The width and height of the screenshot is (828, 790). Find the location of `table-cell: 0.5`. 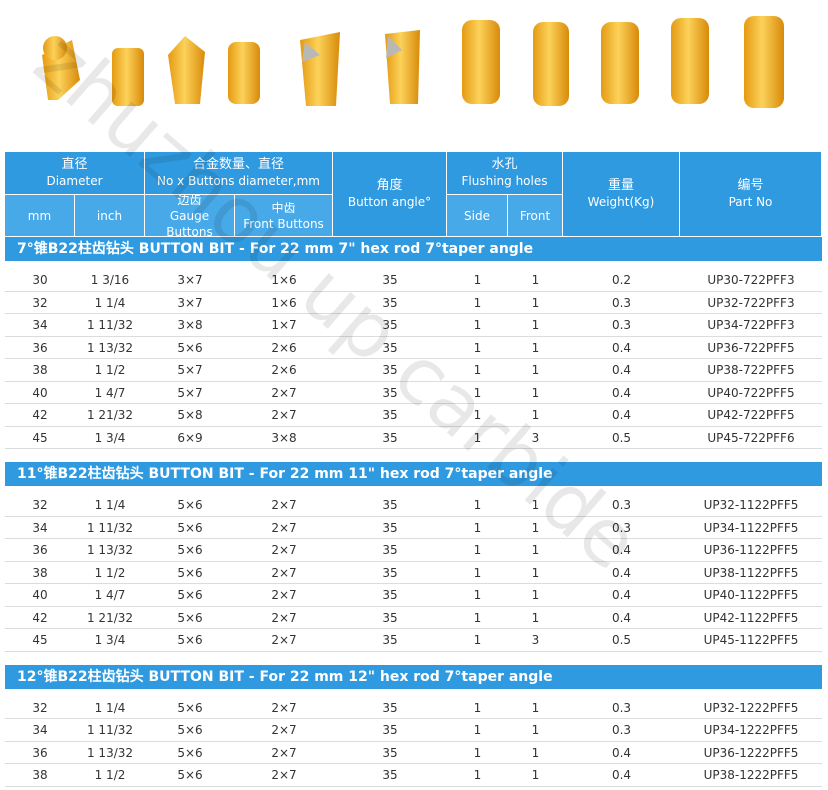

table-cell: 0.5 is located at coordinates (621, 437).